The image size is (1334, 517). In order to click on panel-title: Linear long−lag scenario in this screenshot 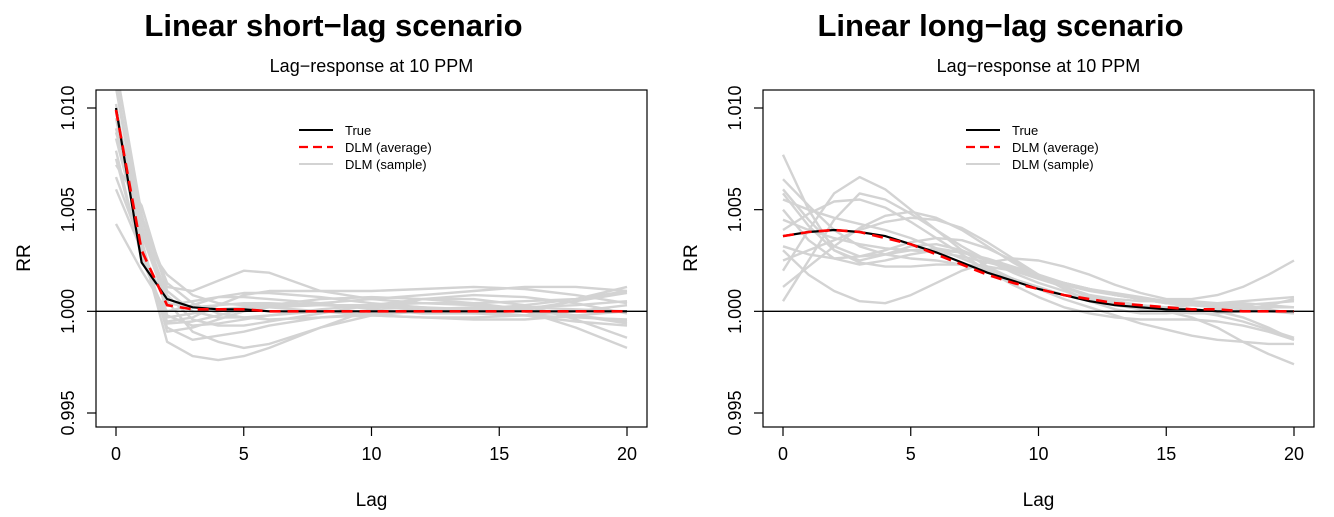, I will do `click(1000, 25)`.